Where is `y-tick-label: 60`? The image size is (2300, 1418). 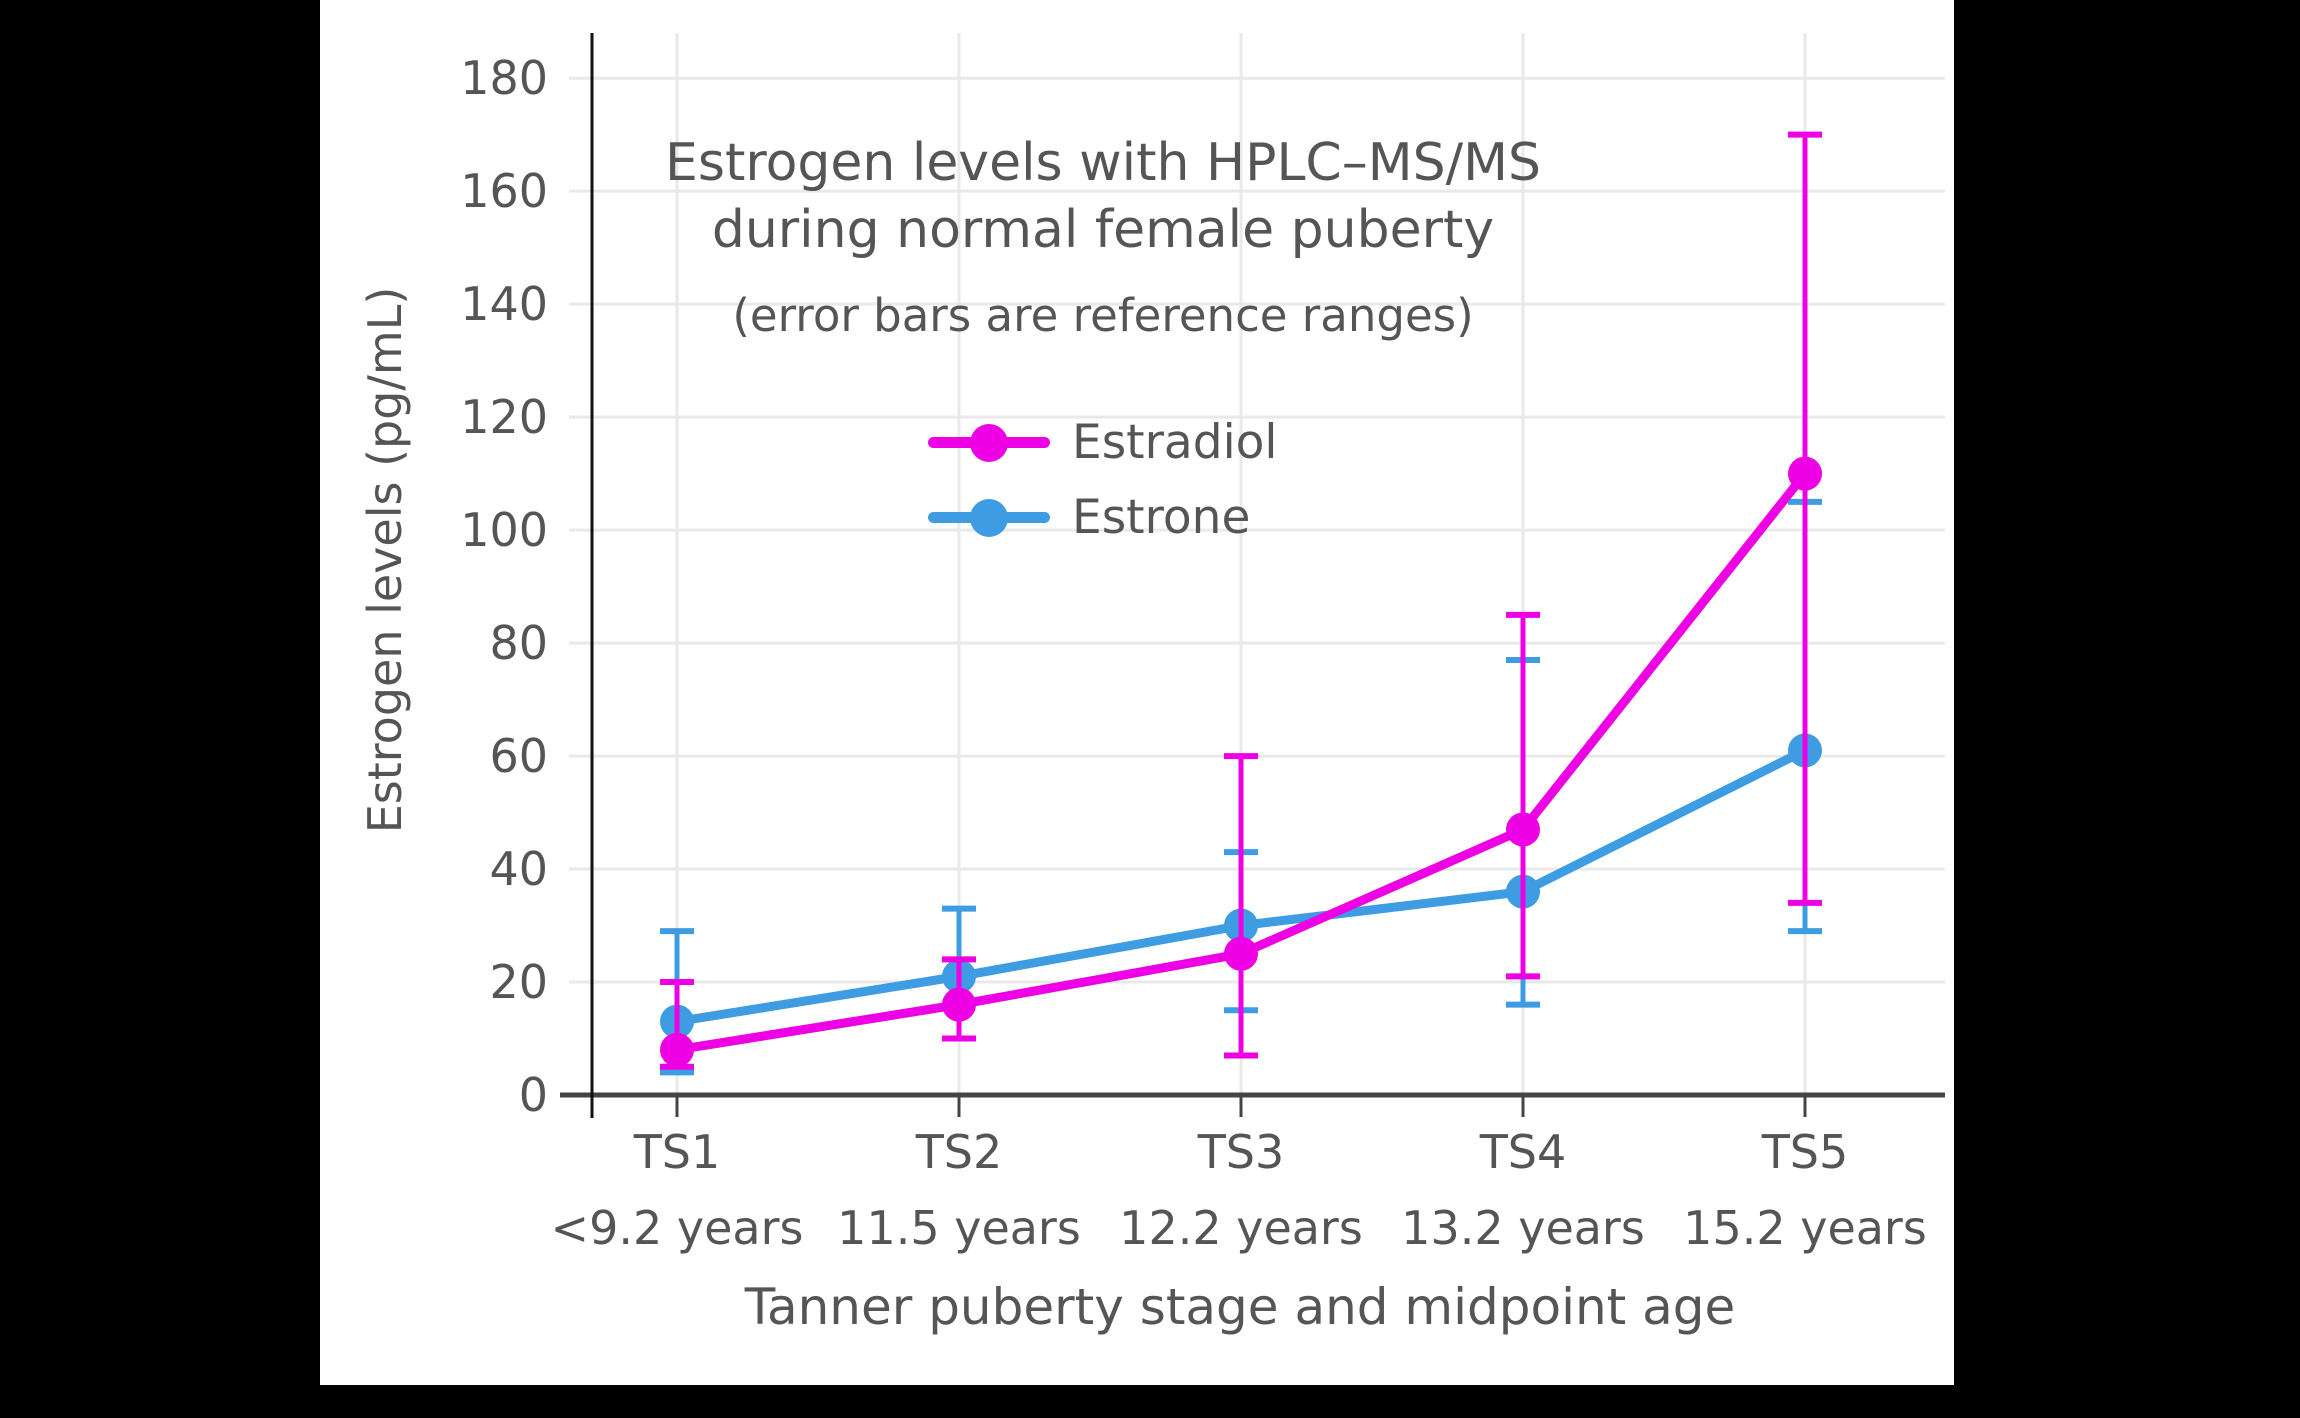 y-tick-label: 60 is located at coordinates (518, 756).